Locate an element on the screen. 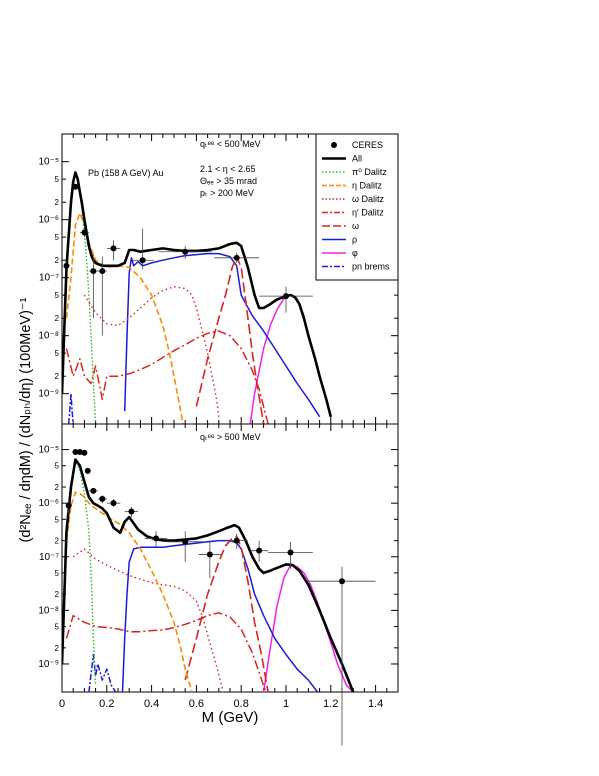 This screenshot has height=776, width=599. bottom-series is located at coordinates (208, 575).